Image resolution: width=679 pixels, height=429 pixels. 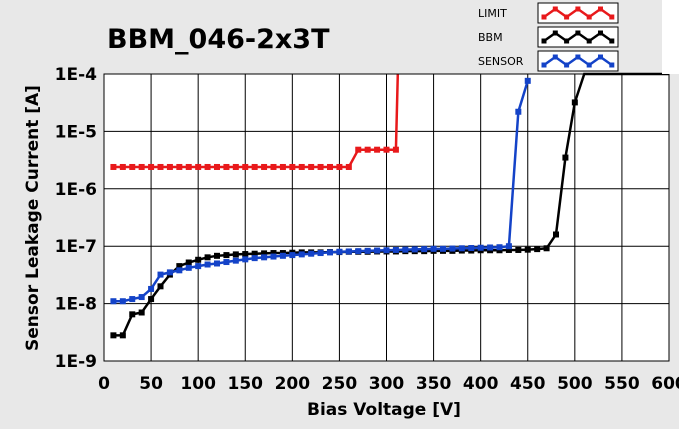 What do you see at coordinates (76, 132) in the screenshot?
I see `y-tick-label: 1E-5` at bounding box center [76, 132].